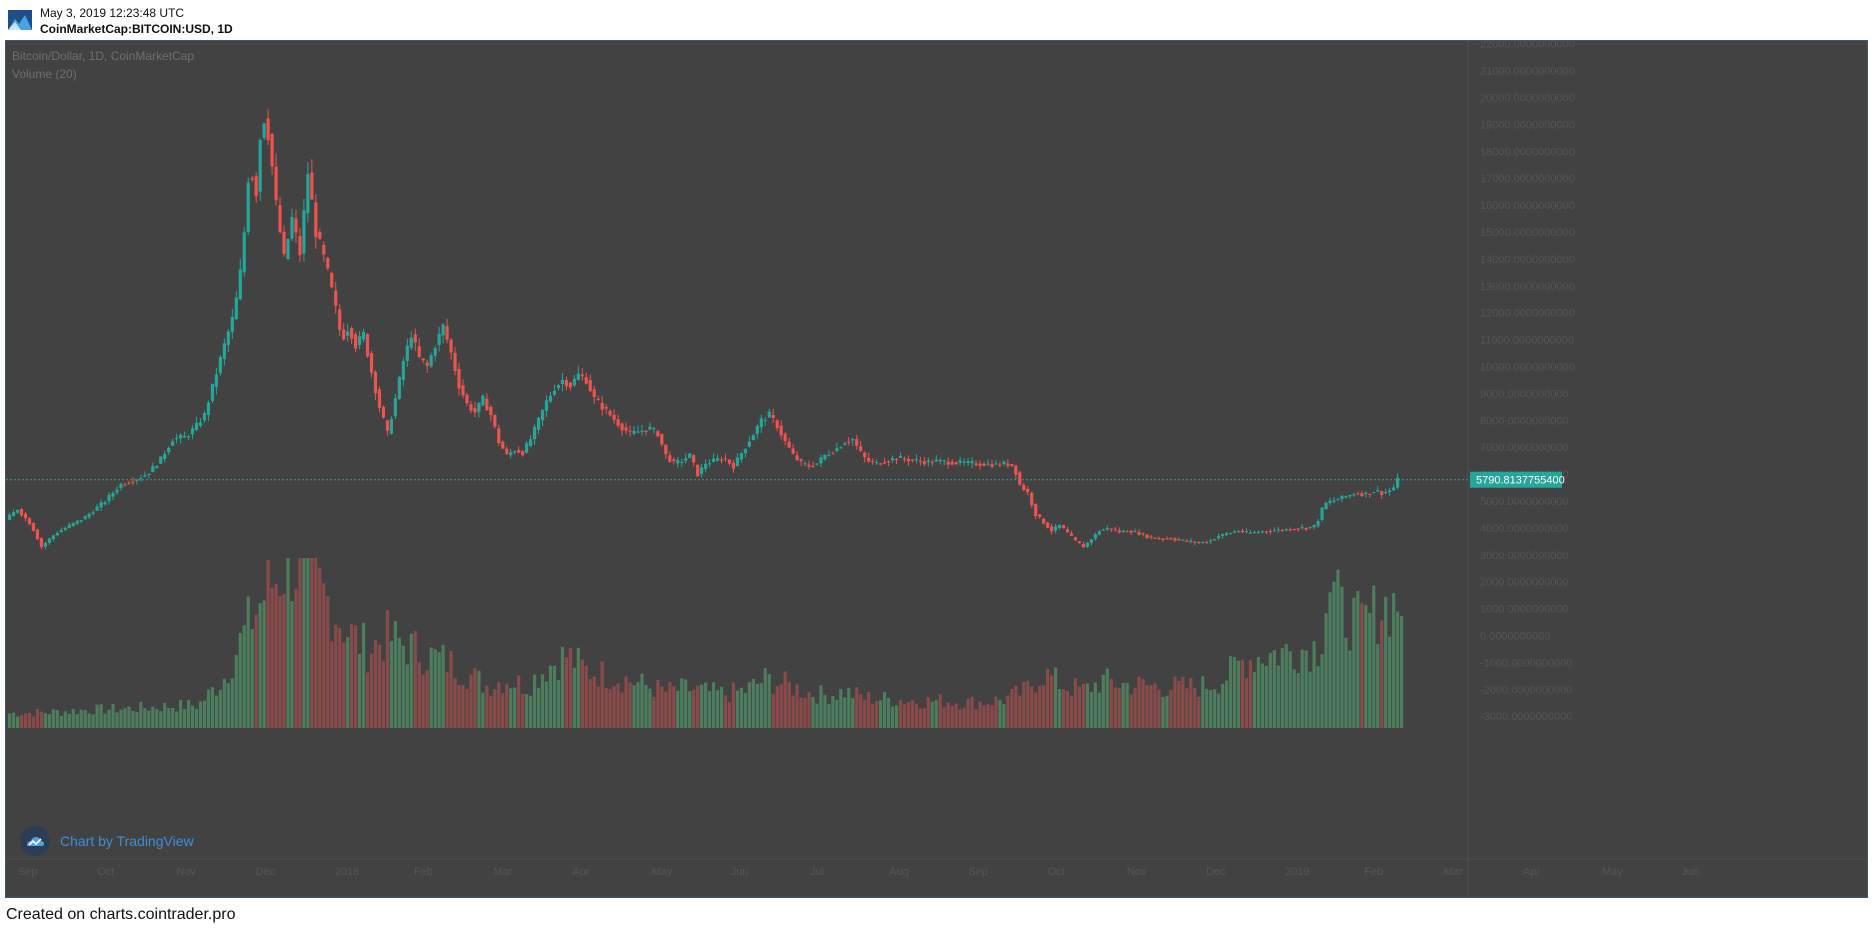 The height and width of the screenshot is (930, 1874). What do you see at coordinates (107, 841) in the screenshot?
I see `tradingview-badge: Chart by TradingView` at bounding box center [107, 841].